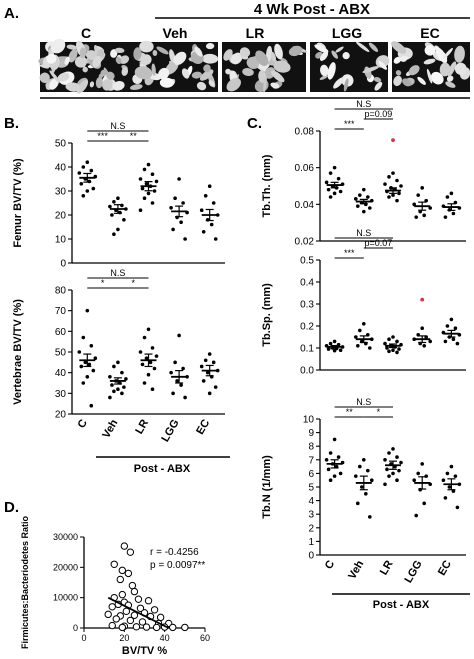  Describe the element at coordinates (110, 428) in the screenshot. I see `x-tick-label: Veh` at that location.